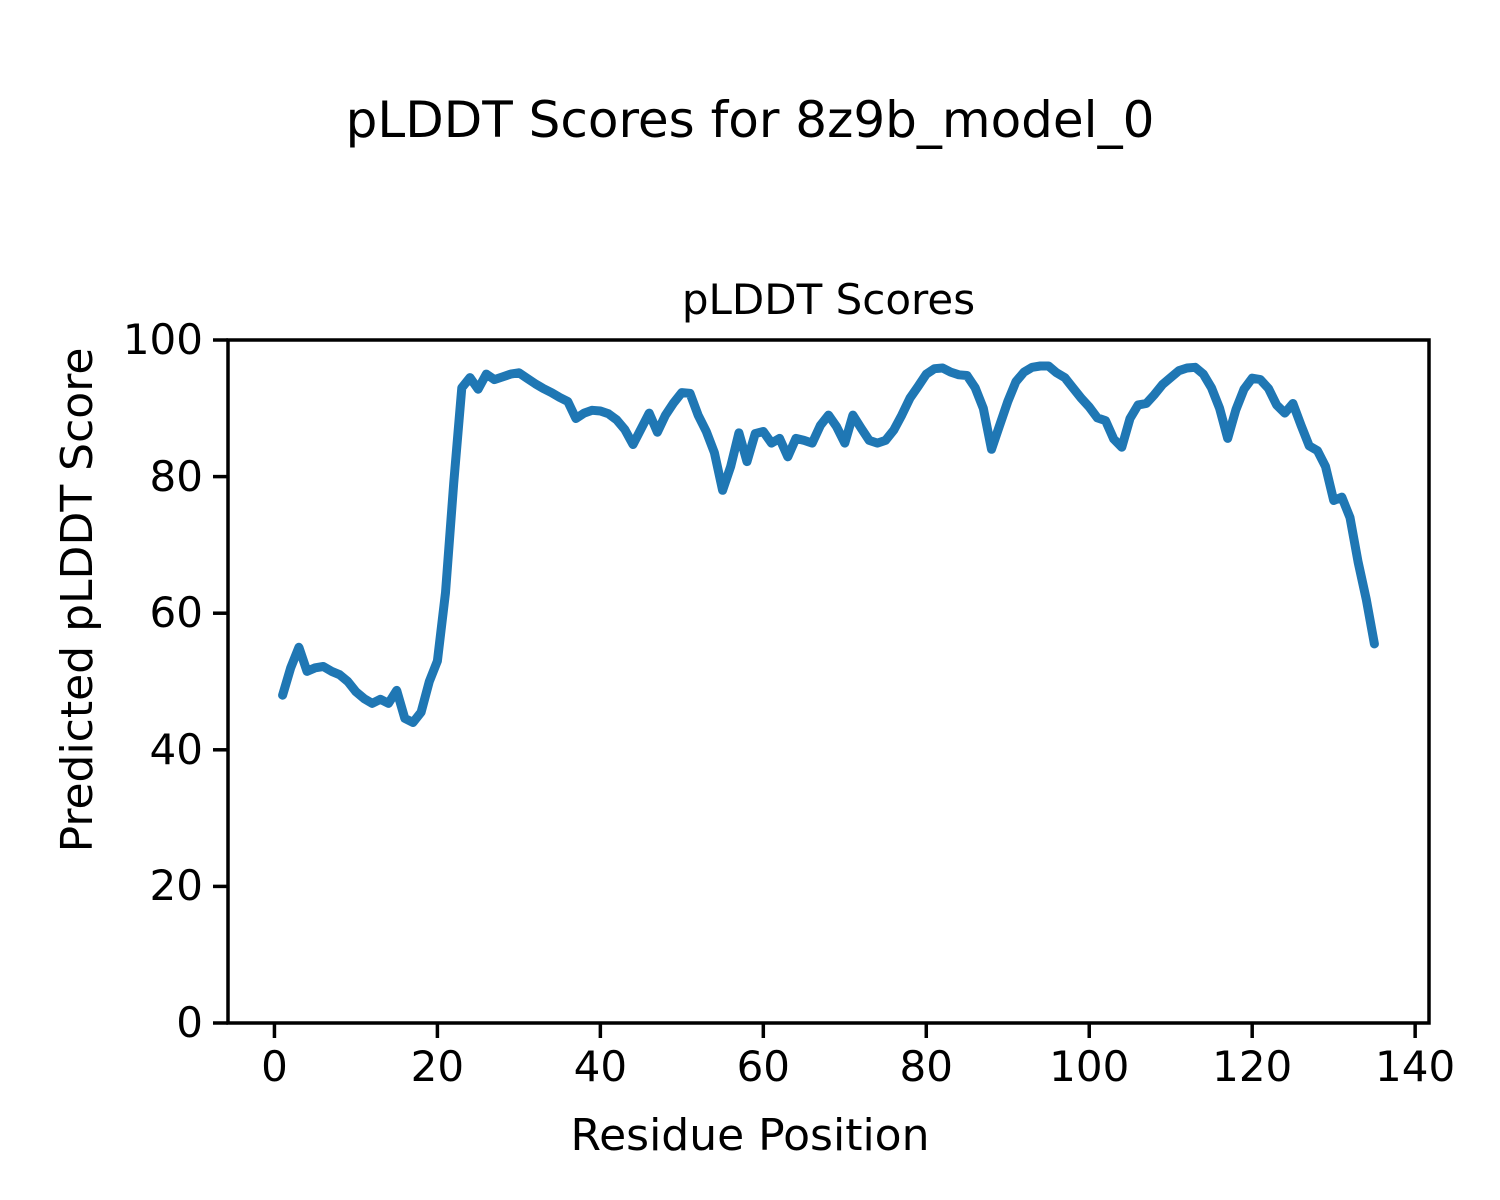 Image resolution: width=1500 pixels, height=1200 pixels. I want to click on x-tick-label: 100, so click(1089, 1066).